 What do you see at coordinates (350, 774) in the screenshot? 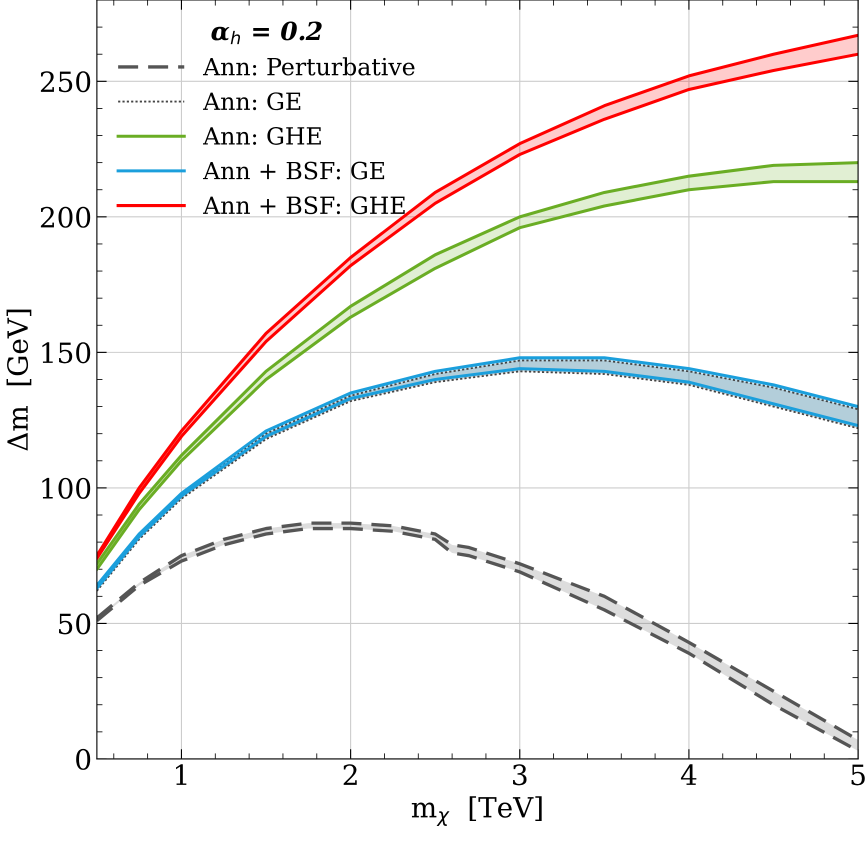
I see `x-tick-label: 2` at bounding box center [350, 774].